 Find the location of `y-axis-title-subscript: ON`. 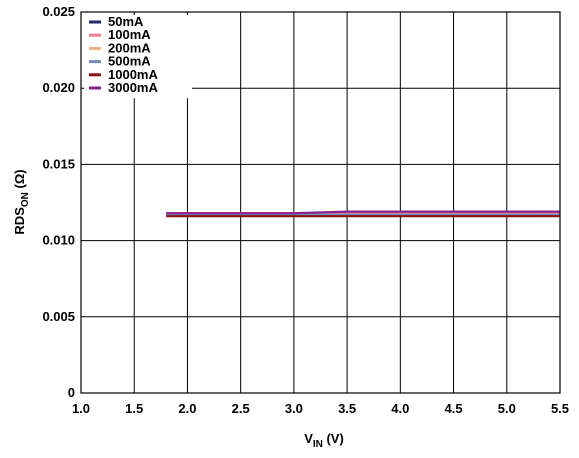

y-axis-title-subscript: ON is located at coordinates (25, 199).